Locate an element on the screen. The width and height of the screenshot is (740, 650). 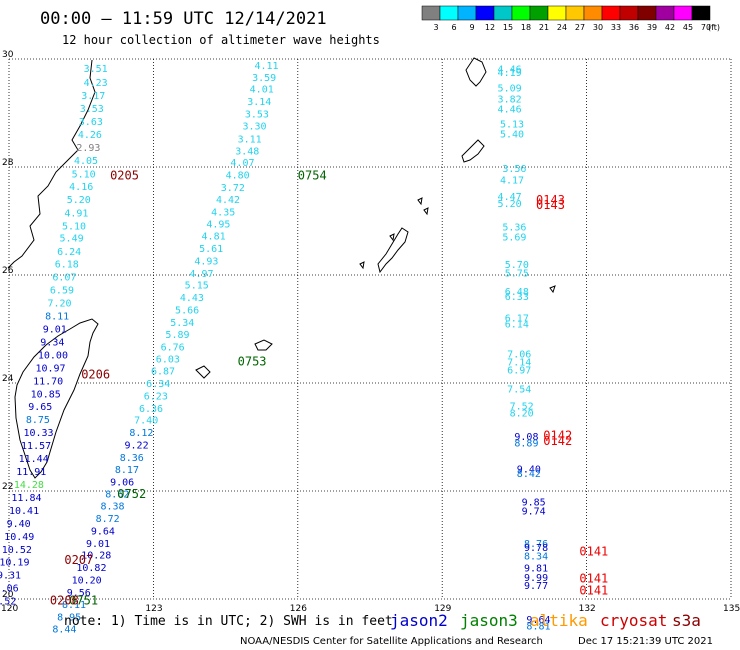
wave-height-value: 14.28 is located at coordinates (29, 485).